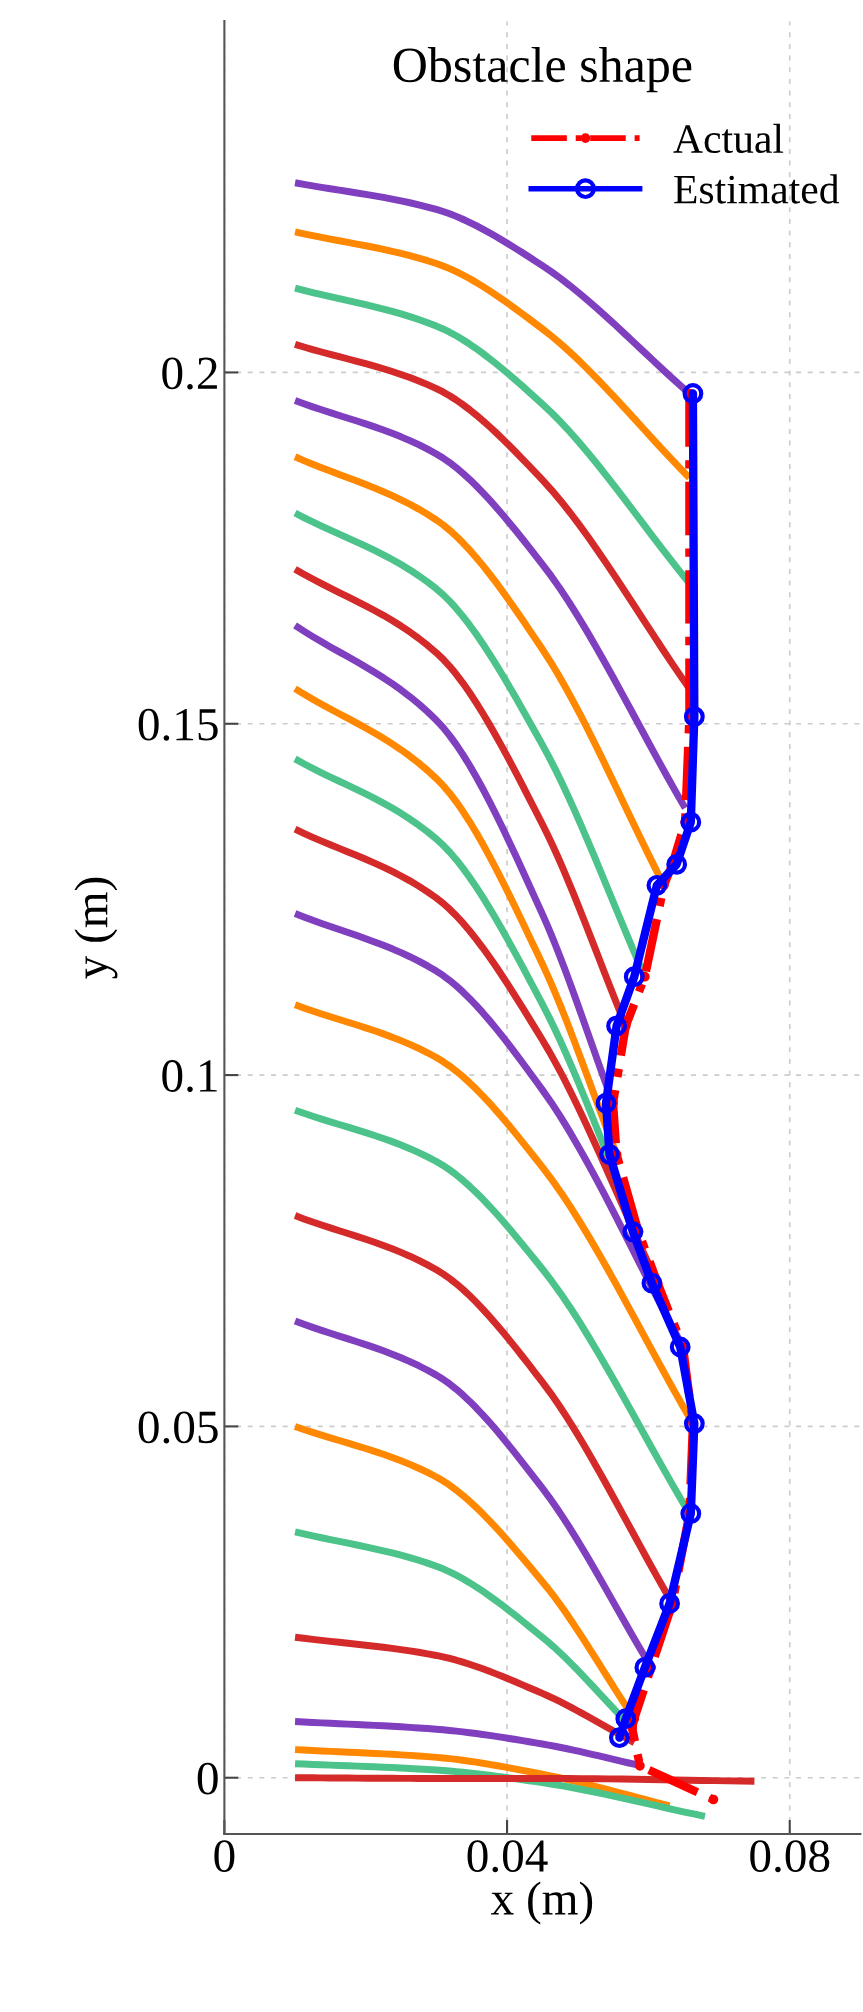 The height and width of the screenshot is (2012, 863). What do you see at coordinates (189, 373) in the screenshot?
I see `y-tick-label: 0.2` at bounding box center [189, 373].